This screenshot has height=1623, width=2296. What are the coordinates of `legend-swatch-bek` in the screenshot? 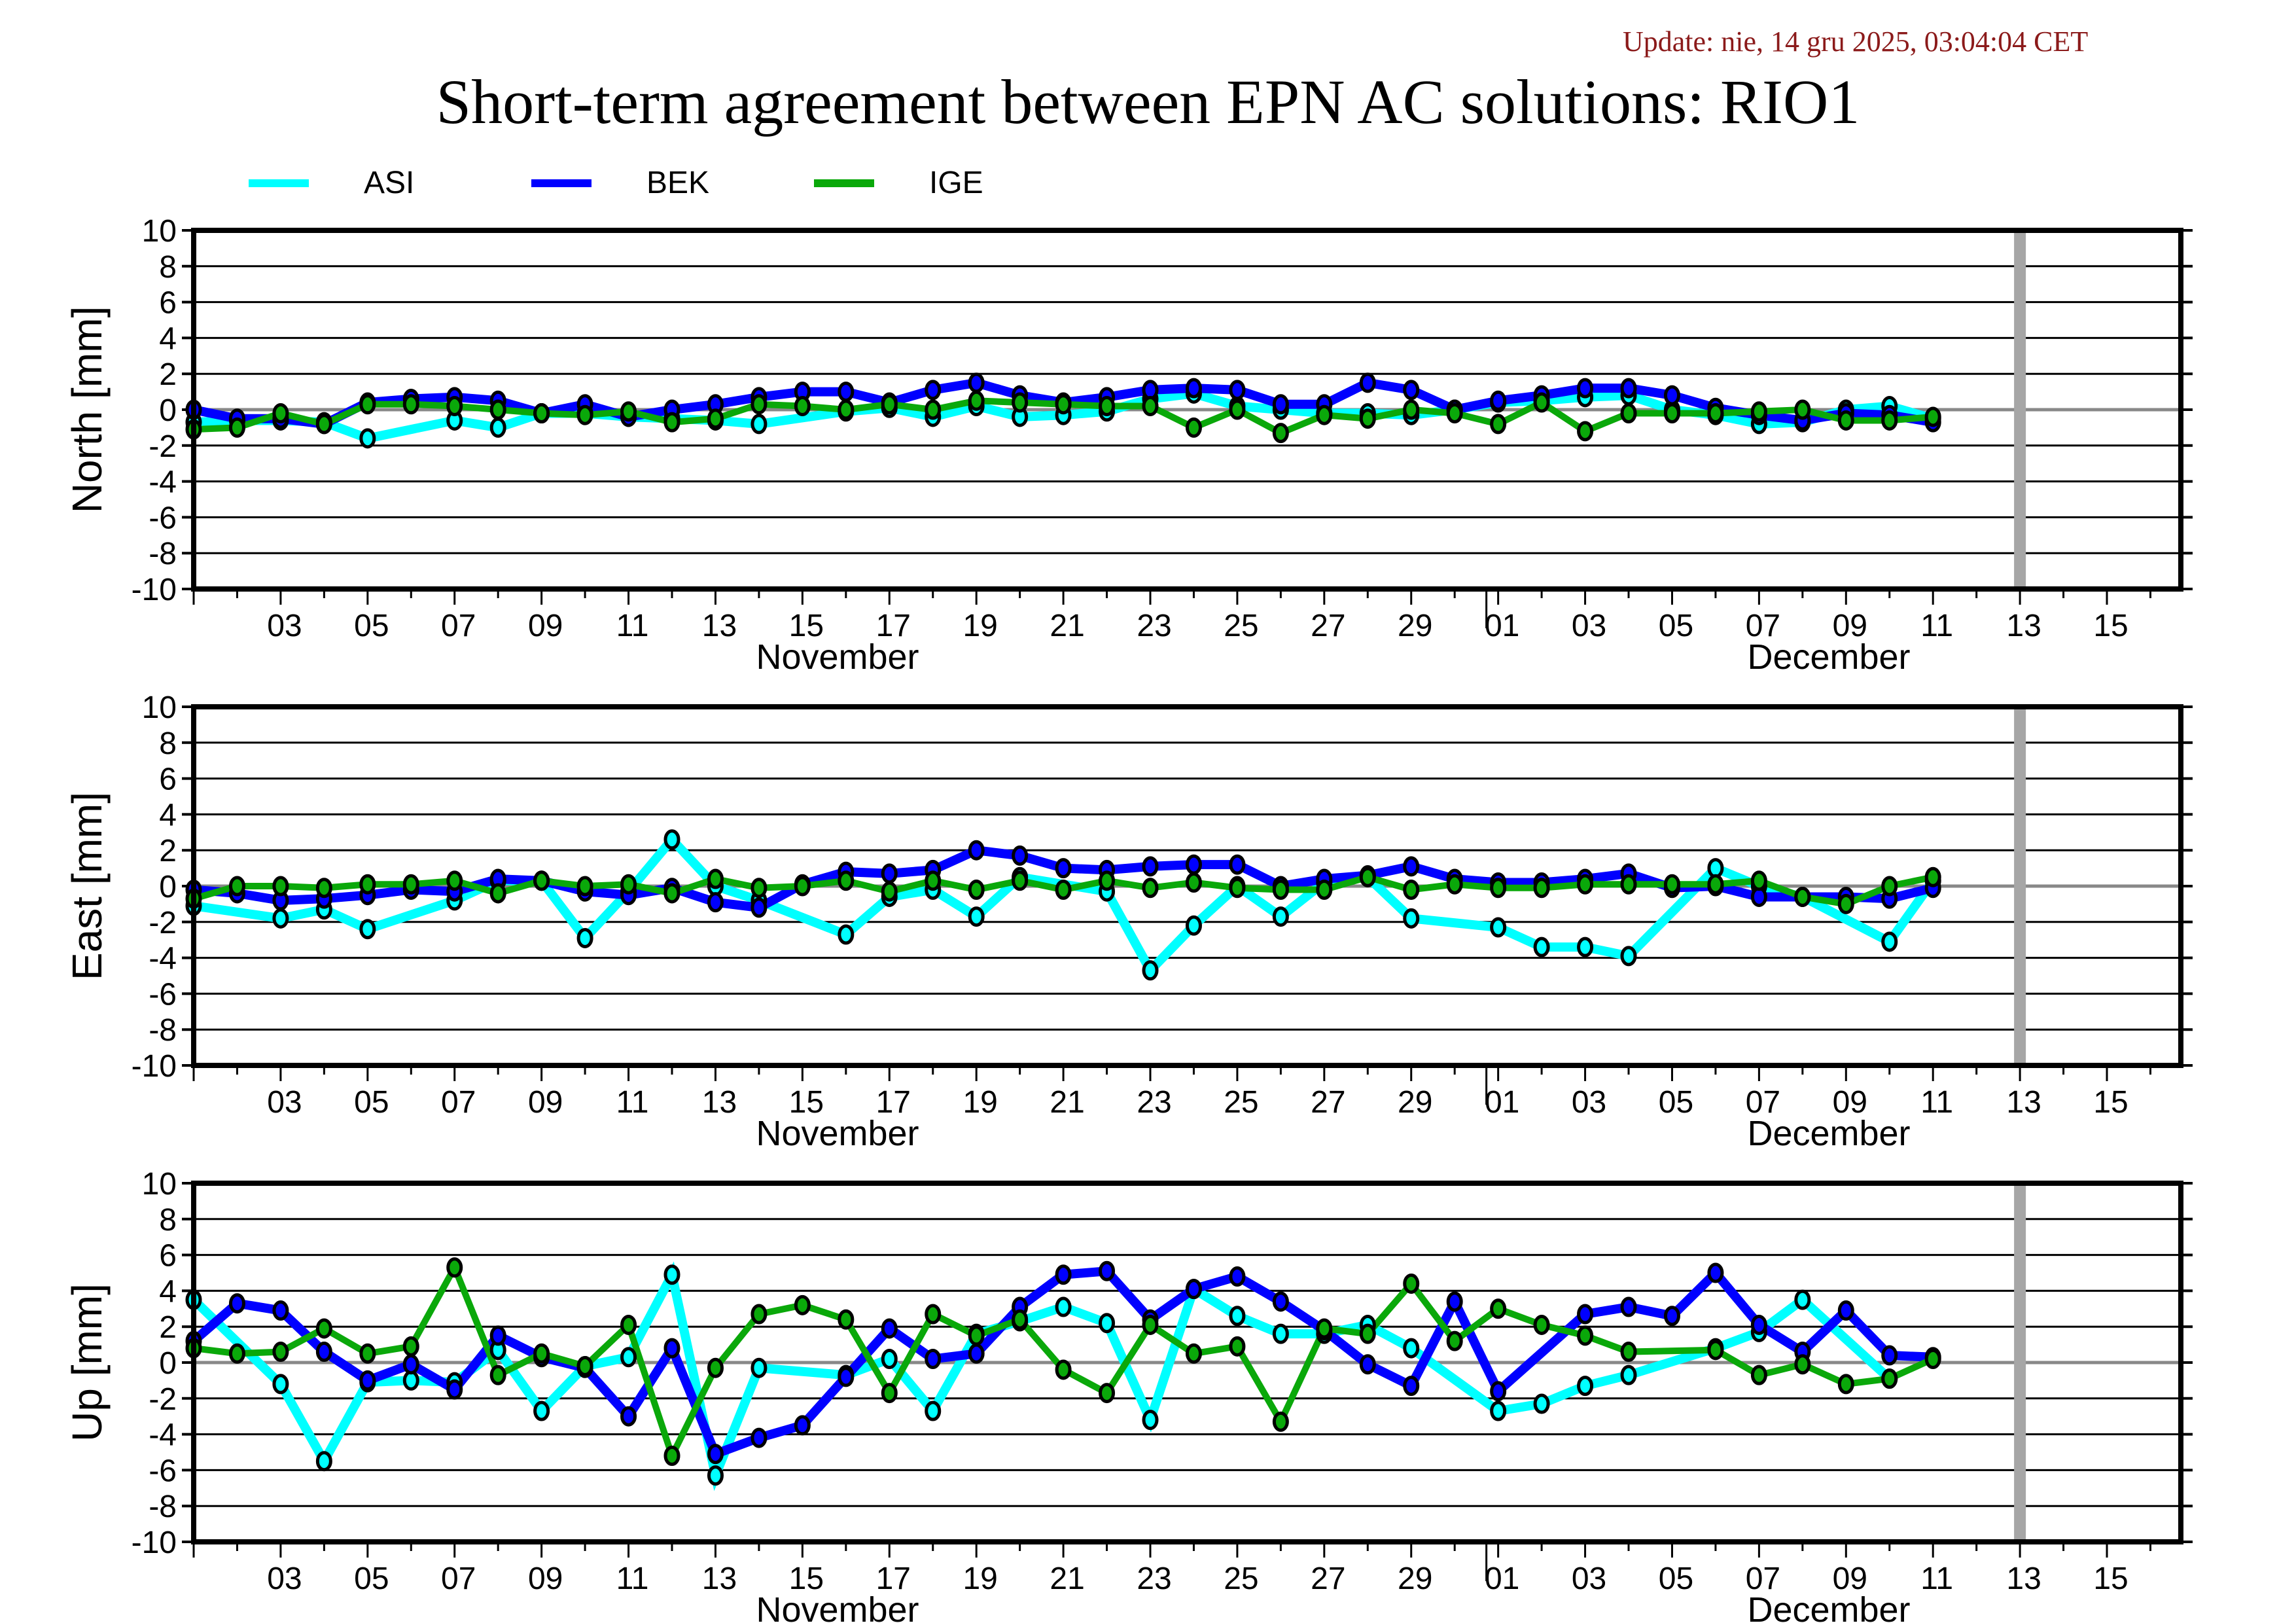 It's located at (562, 183).